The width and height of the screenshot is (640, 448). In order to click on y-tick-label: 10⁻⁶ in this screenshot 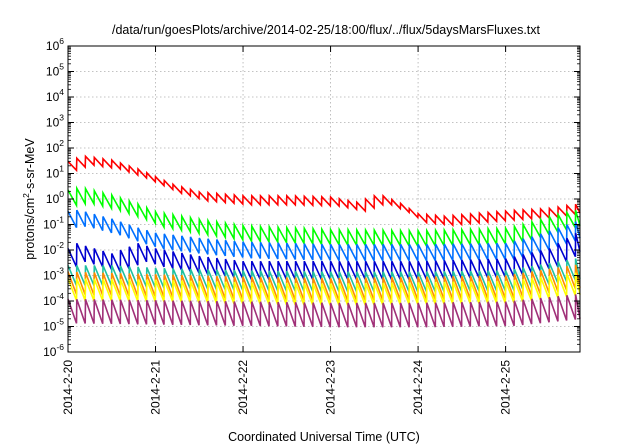, I will do `click(53, 350)`.